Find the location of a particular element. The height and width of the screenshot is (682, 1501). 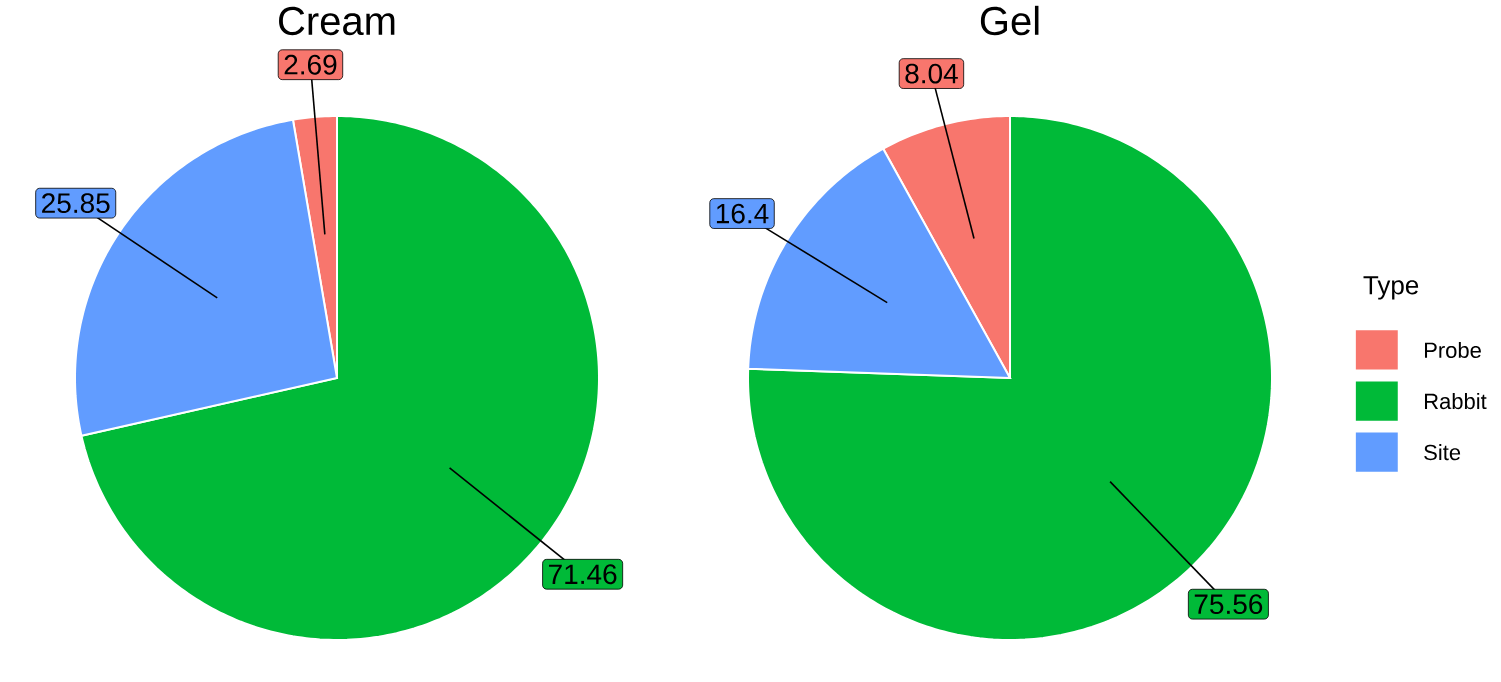

chart-title: Cream is located at coordinates (337, 21).